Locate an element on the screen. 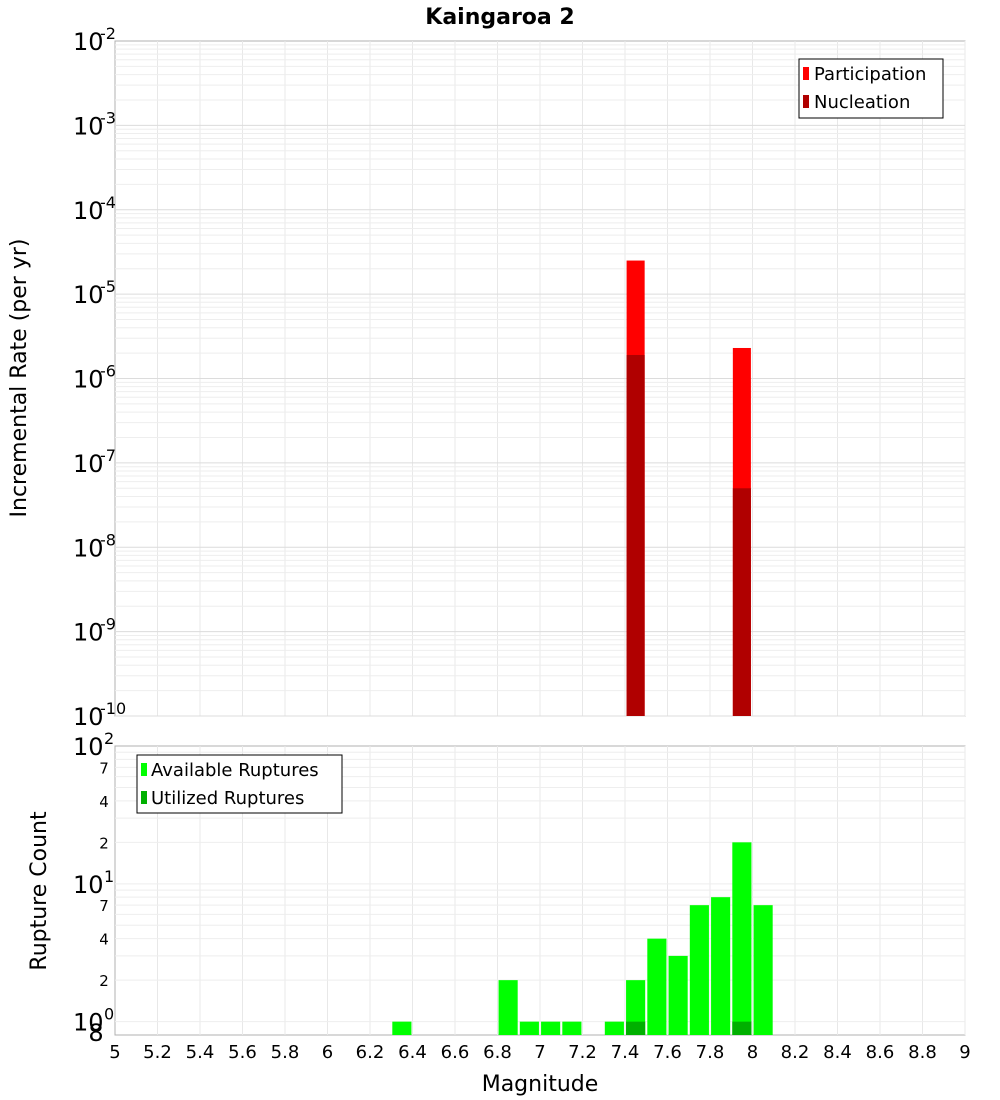 This screenshot has height=1100, width=1000. x-tick-label: 8.2 is located at coordinates (795, 1052).